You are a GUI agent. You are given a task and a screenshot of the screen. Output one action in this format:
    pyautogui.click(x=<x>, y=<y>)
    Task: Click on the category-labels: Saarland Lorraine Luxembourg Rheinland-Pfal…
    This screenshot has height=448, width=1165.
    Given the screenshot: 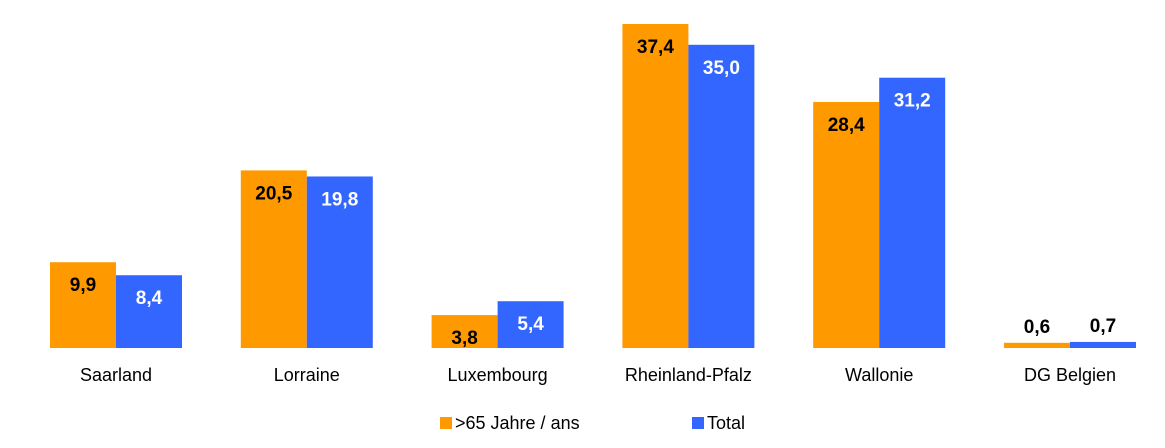 What is the action you would take?
    pyautogui.click(x=598, y=375)
    